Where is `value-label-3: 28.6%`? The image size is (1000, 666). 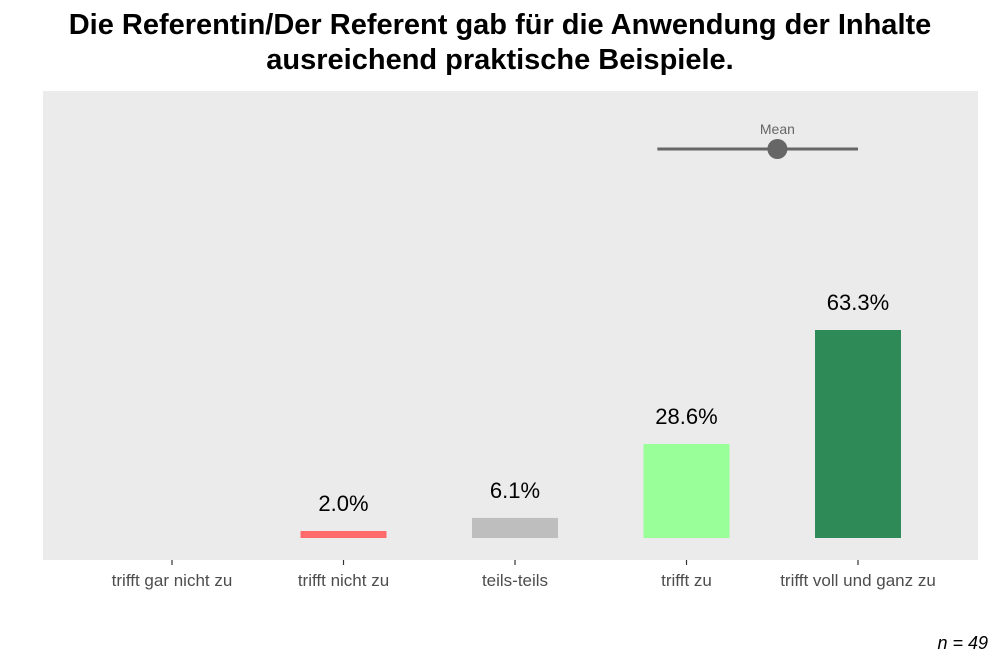 value-label-3: 28.6% is located at coordinates (686, 416).